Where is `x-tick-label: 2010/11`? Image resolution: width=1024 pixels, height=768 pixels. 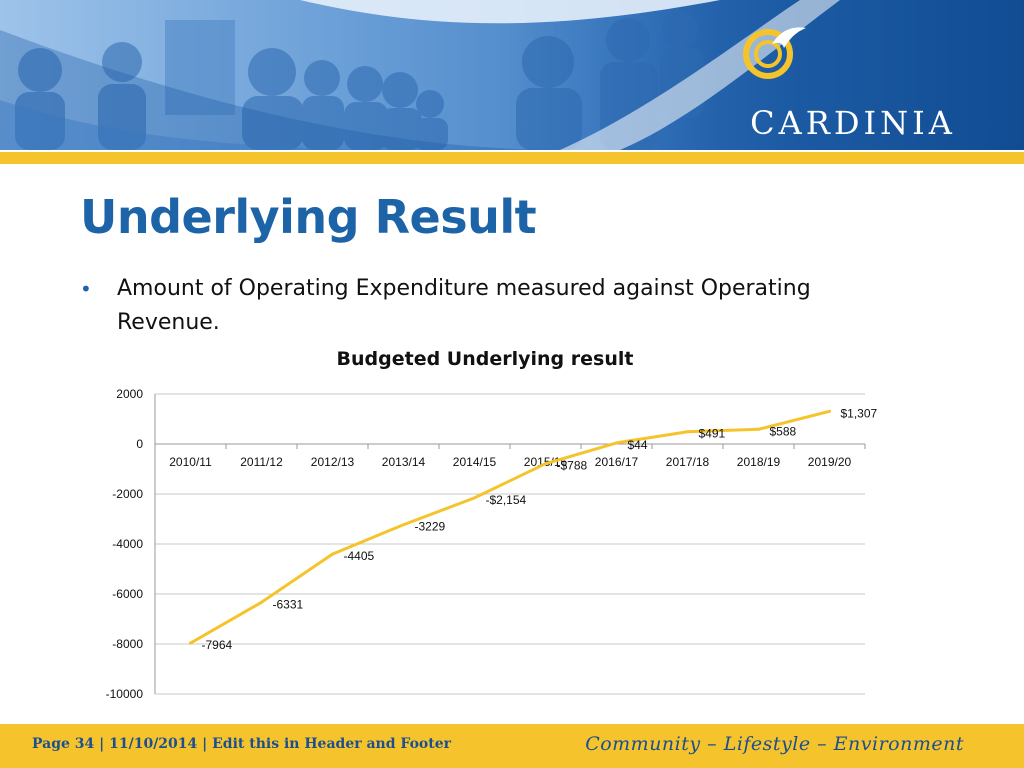
x-tick-label: 2010/11 is located at coordinates (190, 462).